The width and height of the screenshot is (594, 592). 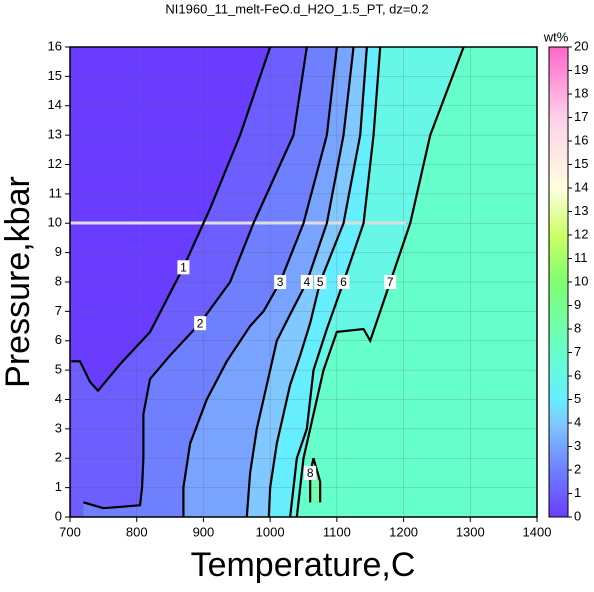 What do you see at coordinates (577, 327) in the screenshot?
I see `colorbar-tick-label: 8` at bounding box center [577, 327].